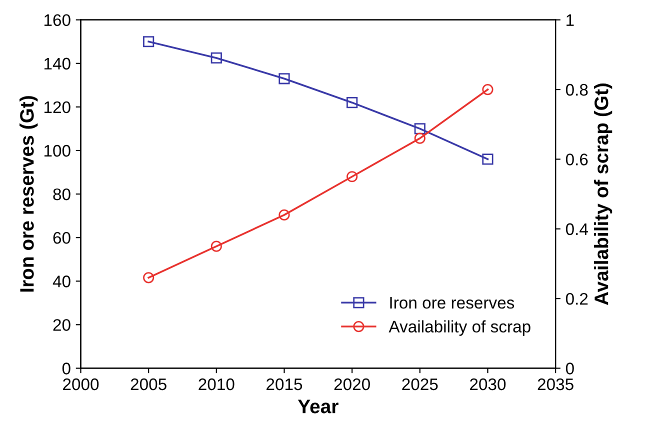  What do you see at coordinates (603, 195) in the screenshot?
I see `y2-axis-title: Availability of scrap (Gt)` at bounding box center [603, 195].